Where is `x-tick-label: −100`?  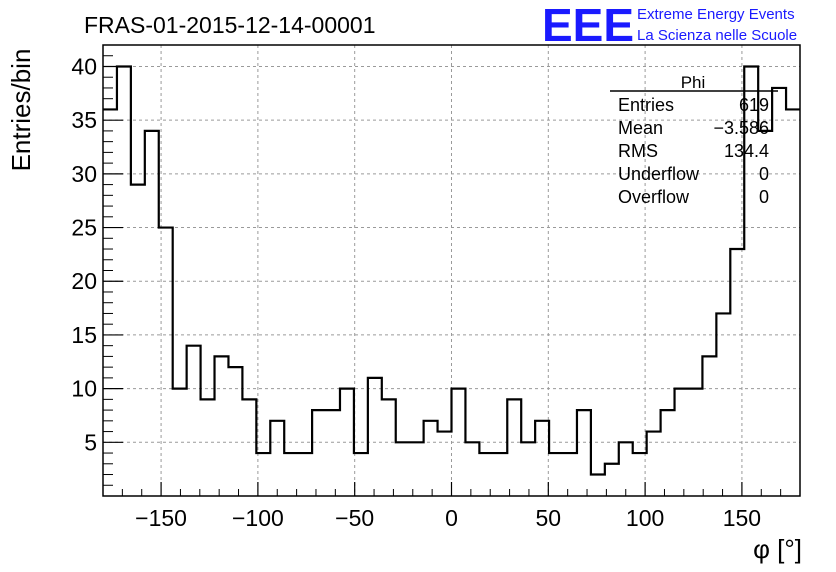
x-tick-label: −100 is located at coordinates (258, 518).